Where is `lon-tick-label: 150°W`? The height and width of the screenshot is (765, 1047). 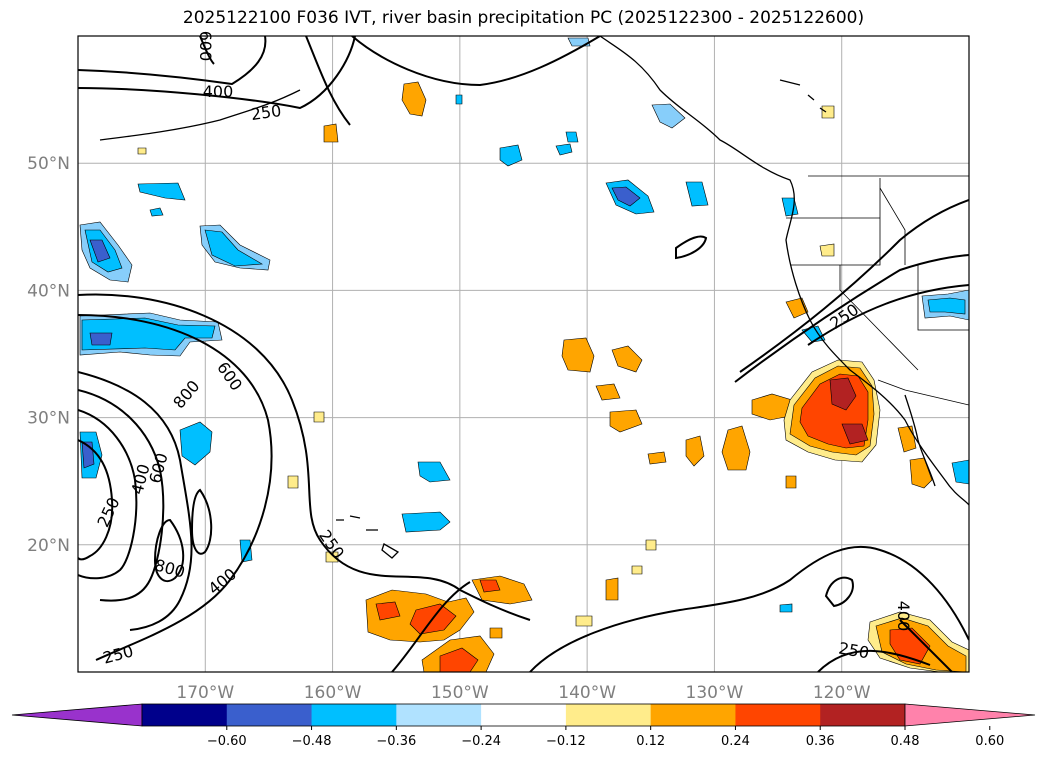 lon-tick-label: 150°W is located at coordinates (460, 693).